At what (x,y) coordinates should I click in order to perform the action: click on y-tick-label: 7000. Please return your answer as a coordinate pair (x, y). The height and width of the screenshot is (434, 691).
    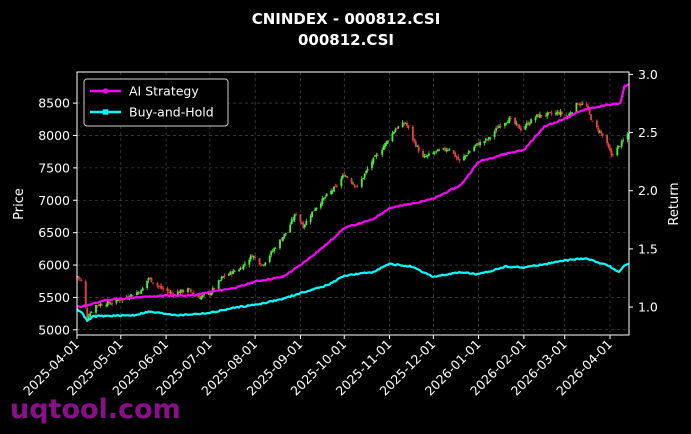
    Looking at the image, I should click on (54, 200).